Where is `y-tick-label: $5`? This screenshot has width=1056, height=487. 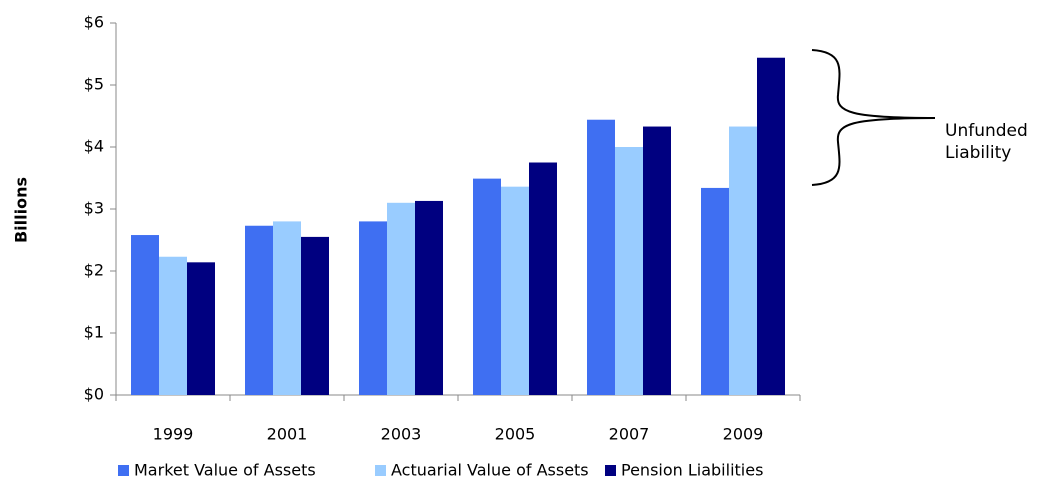
y-tick-label: $5 is located at coordinates (94, 84).